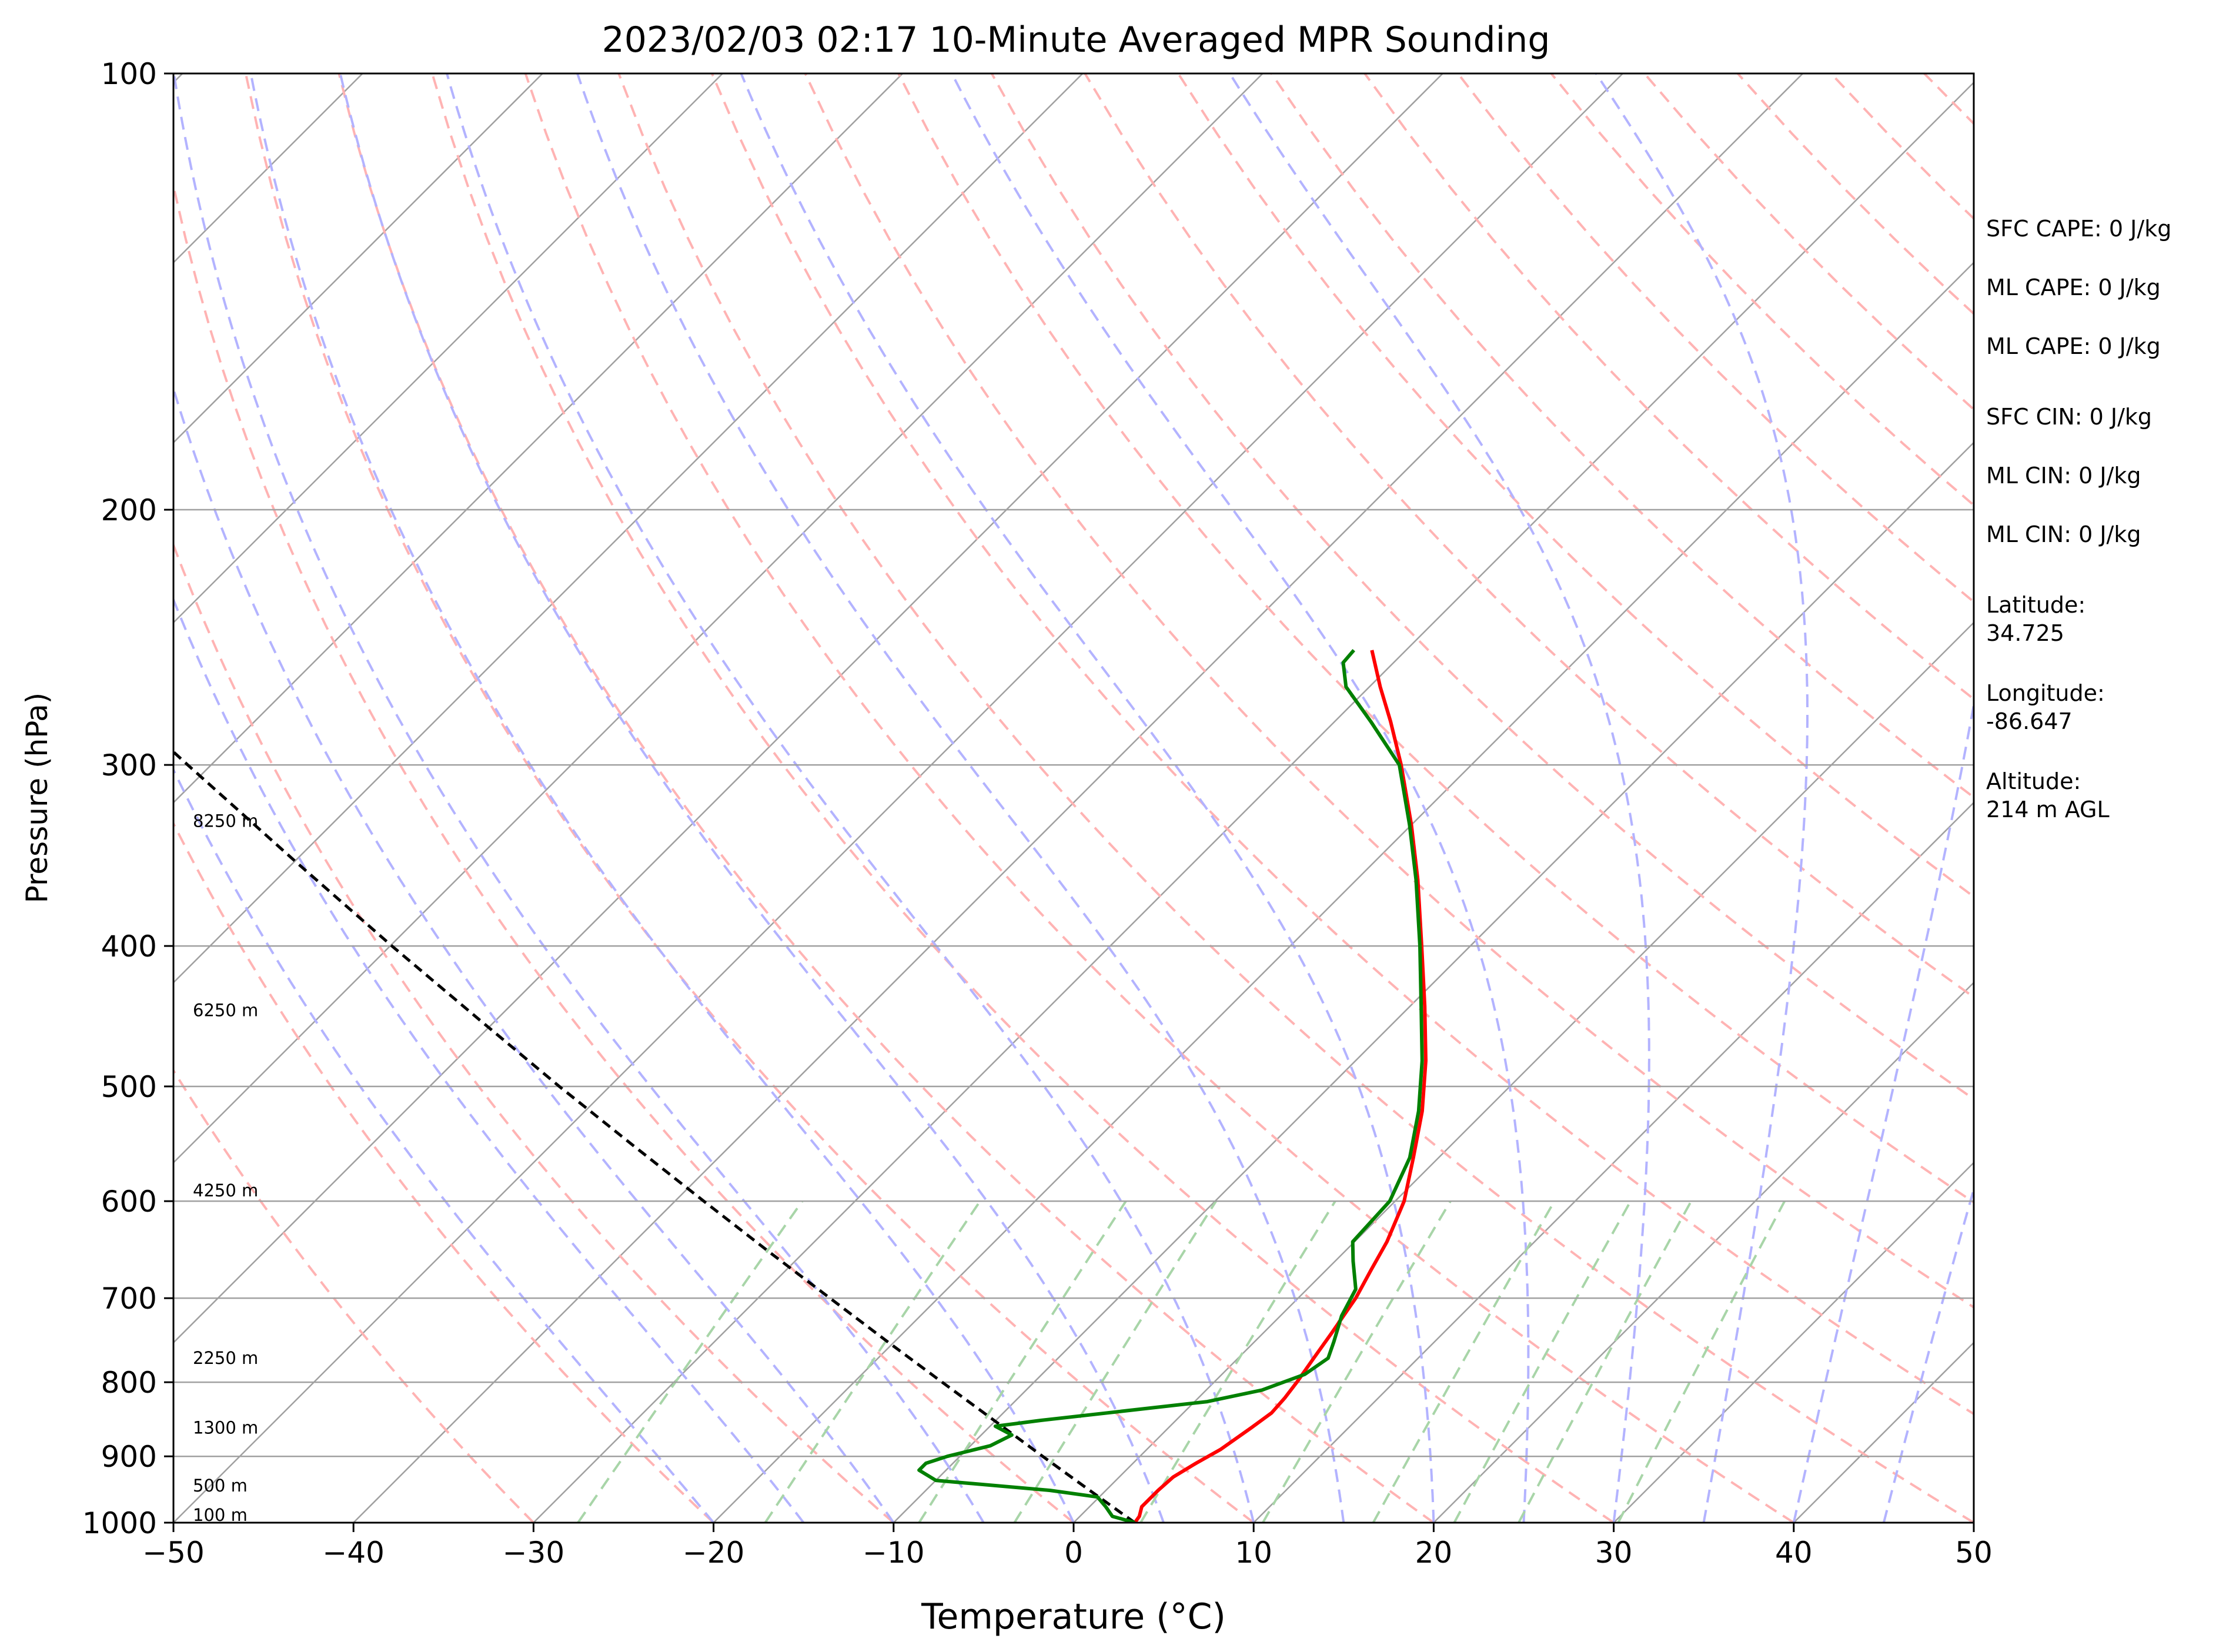  I want to click on height-label: 8250 m, so click(226, 821).